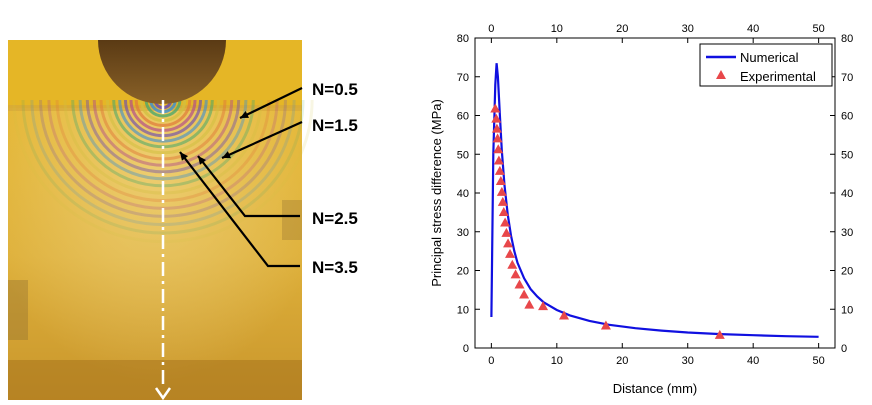  I want to click on x-tick-label: 50, so click(819, 361).